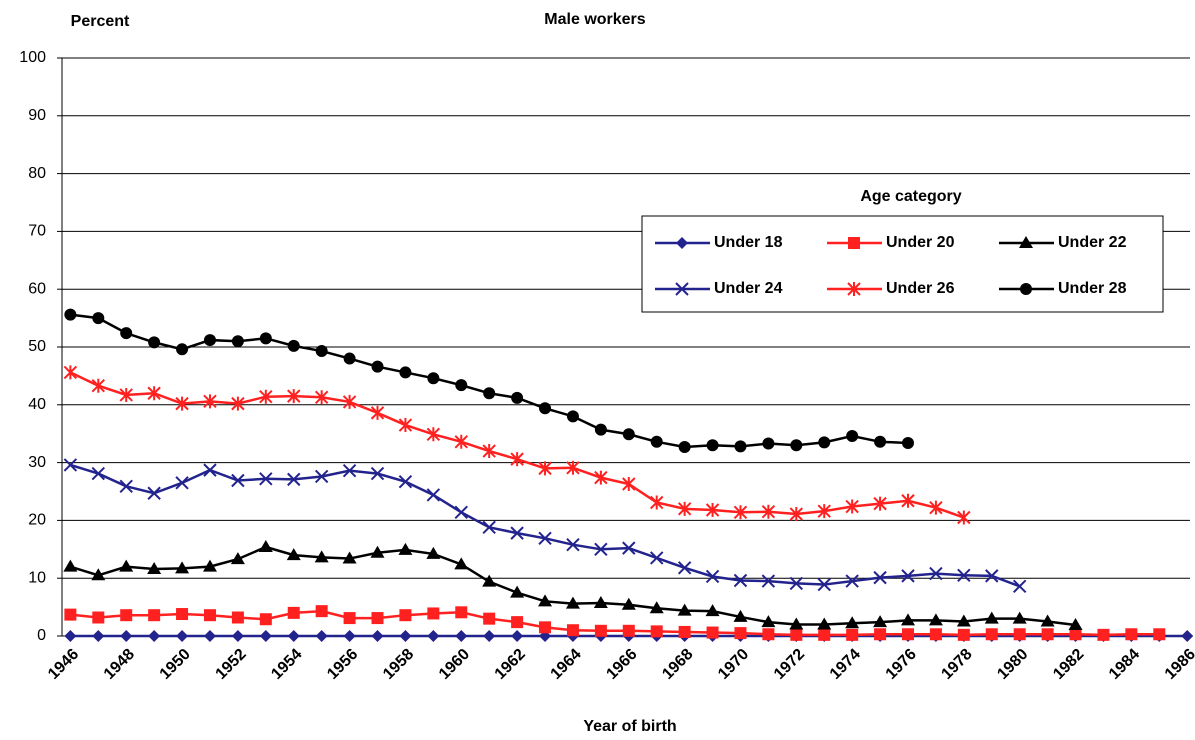  I want to click on x-tick-label: 1954, so click(286, 664).